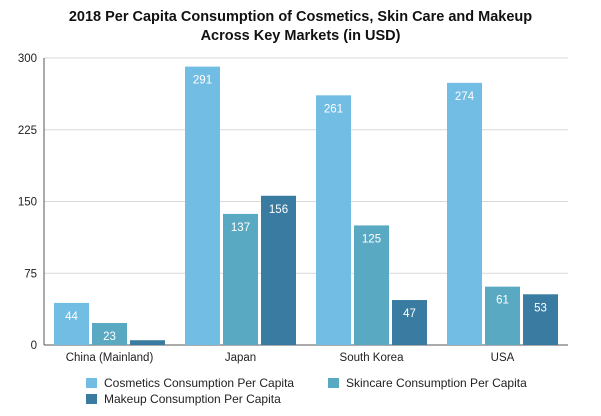 The width and height of the screenshot is (601, 416). Describe the element at coordinates (110, 358) in the screenshot. I see `x-tick-label: China (Mainland)` at that location.